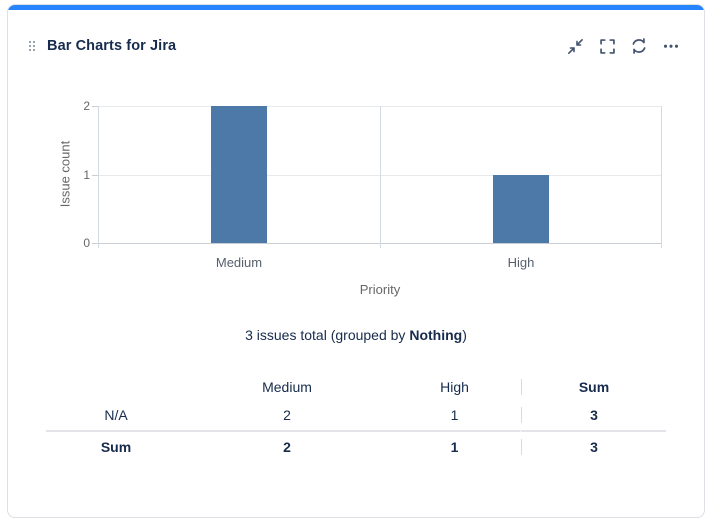 The width and height of the screenshot is (712, 528). Describe the element at coordinates (639, 46) in the screenshot. I see `refresh-icon` at that location.